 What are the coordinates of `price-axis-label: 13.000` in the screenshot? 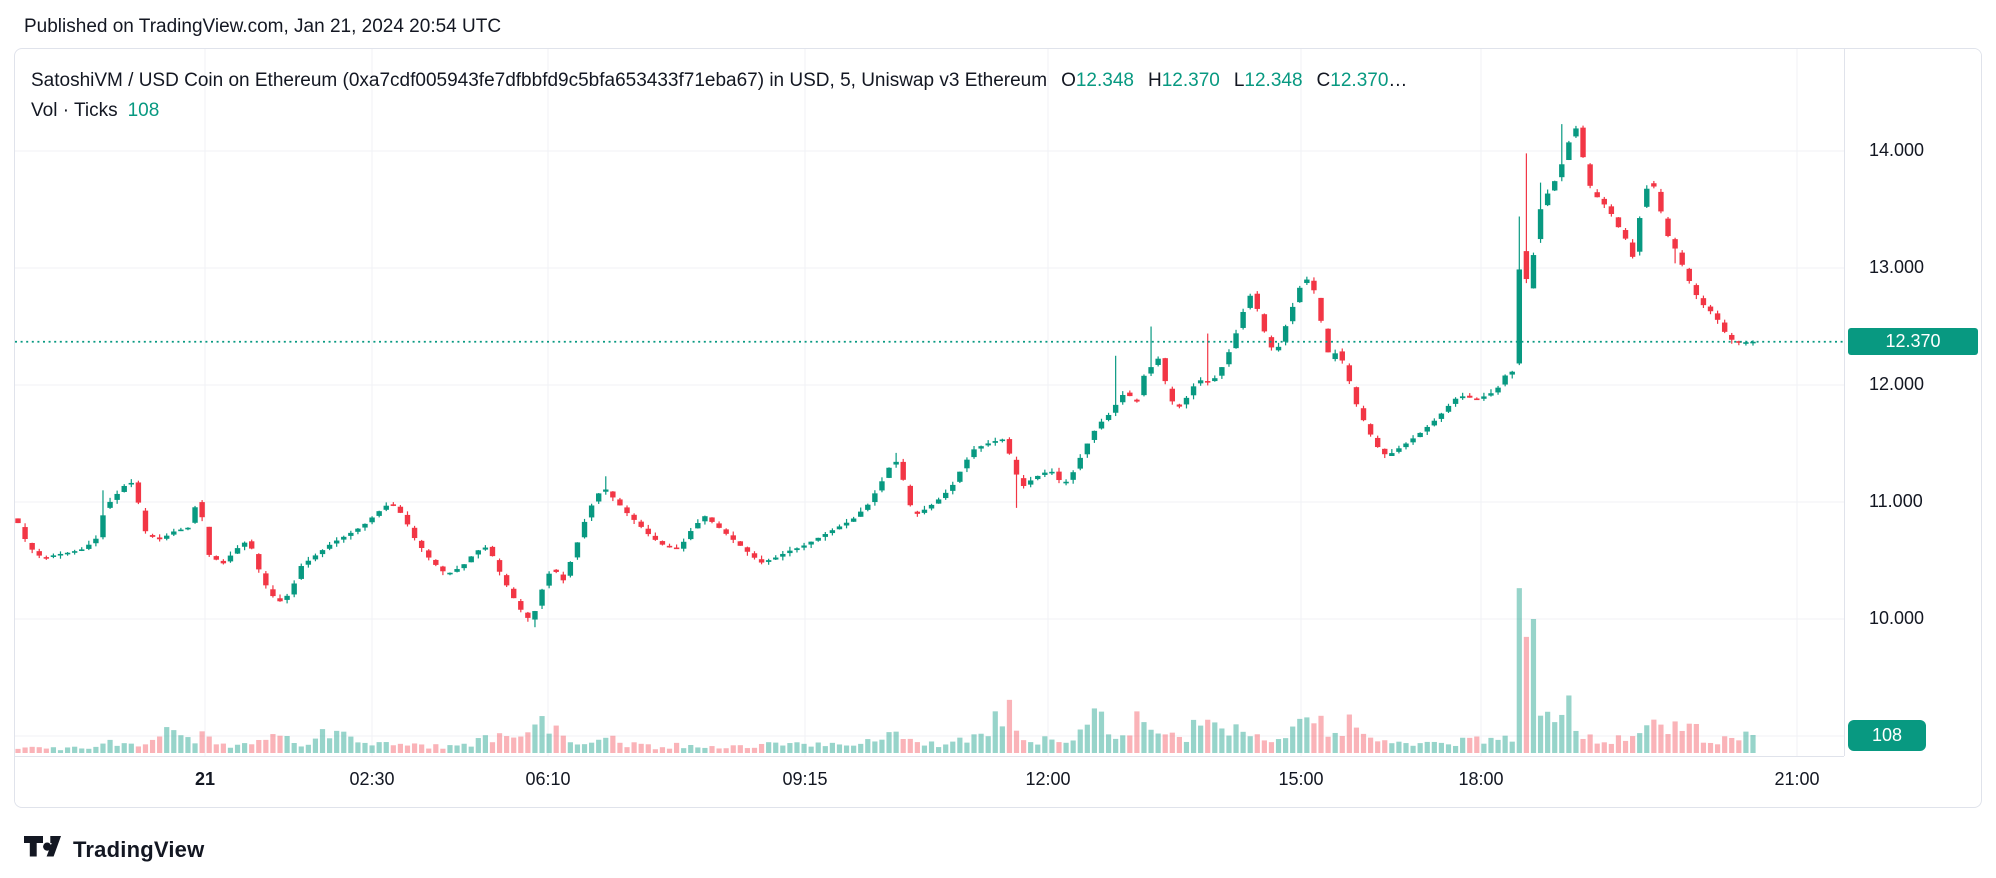 It's located at (1897, 267).